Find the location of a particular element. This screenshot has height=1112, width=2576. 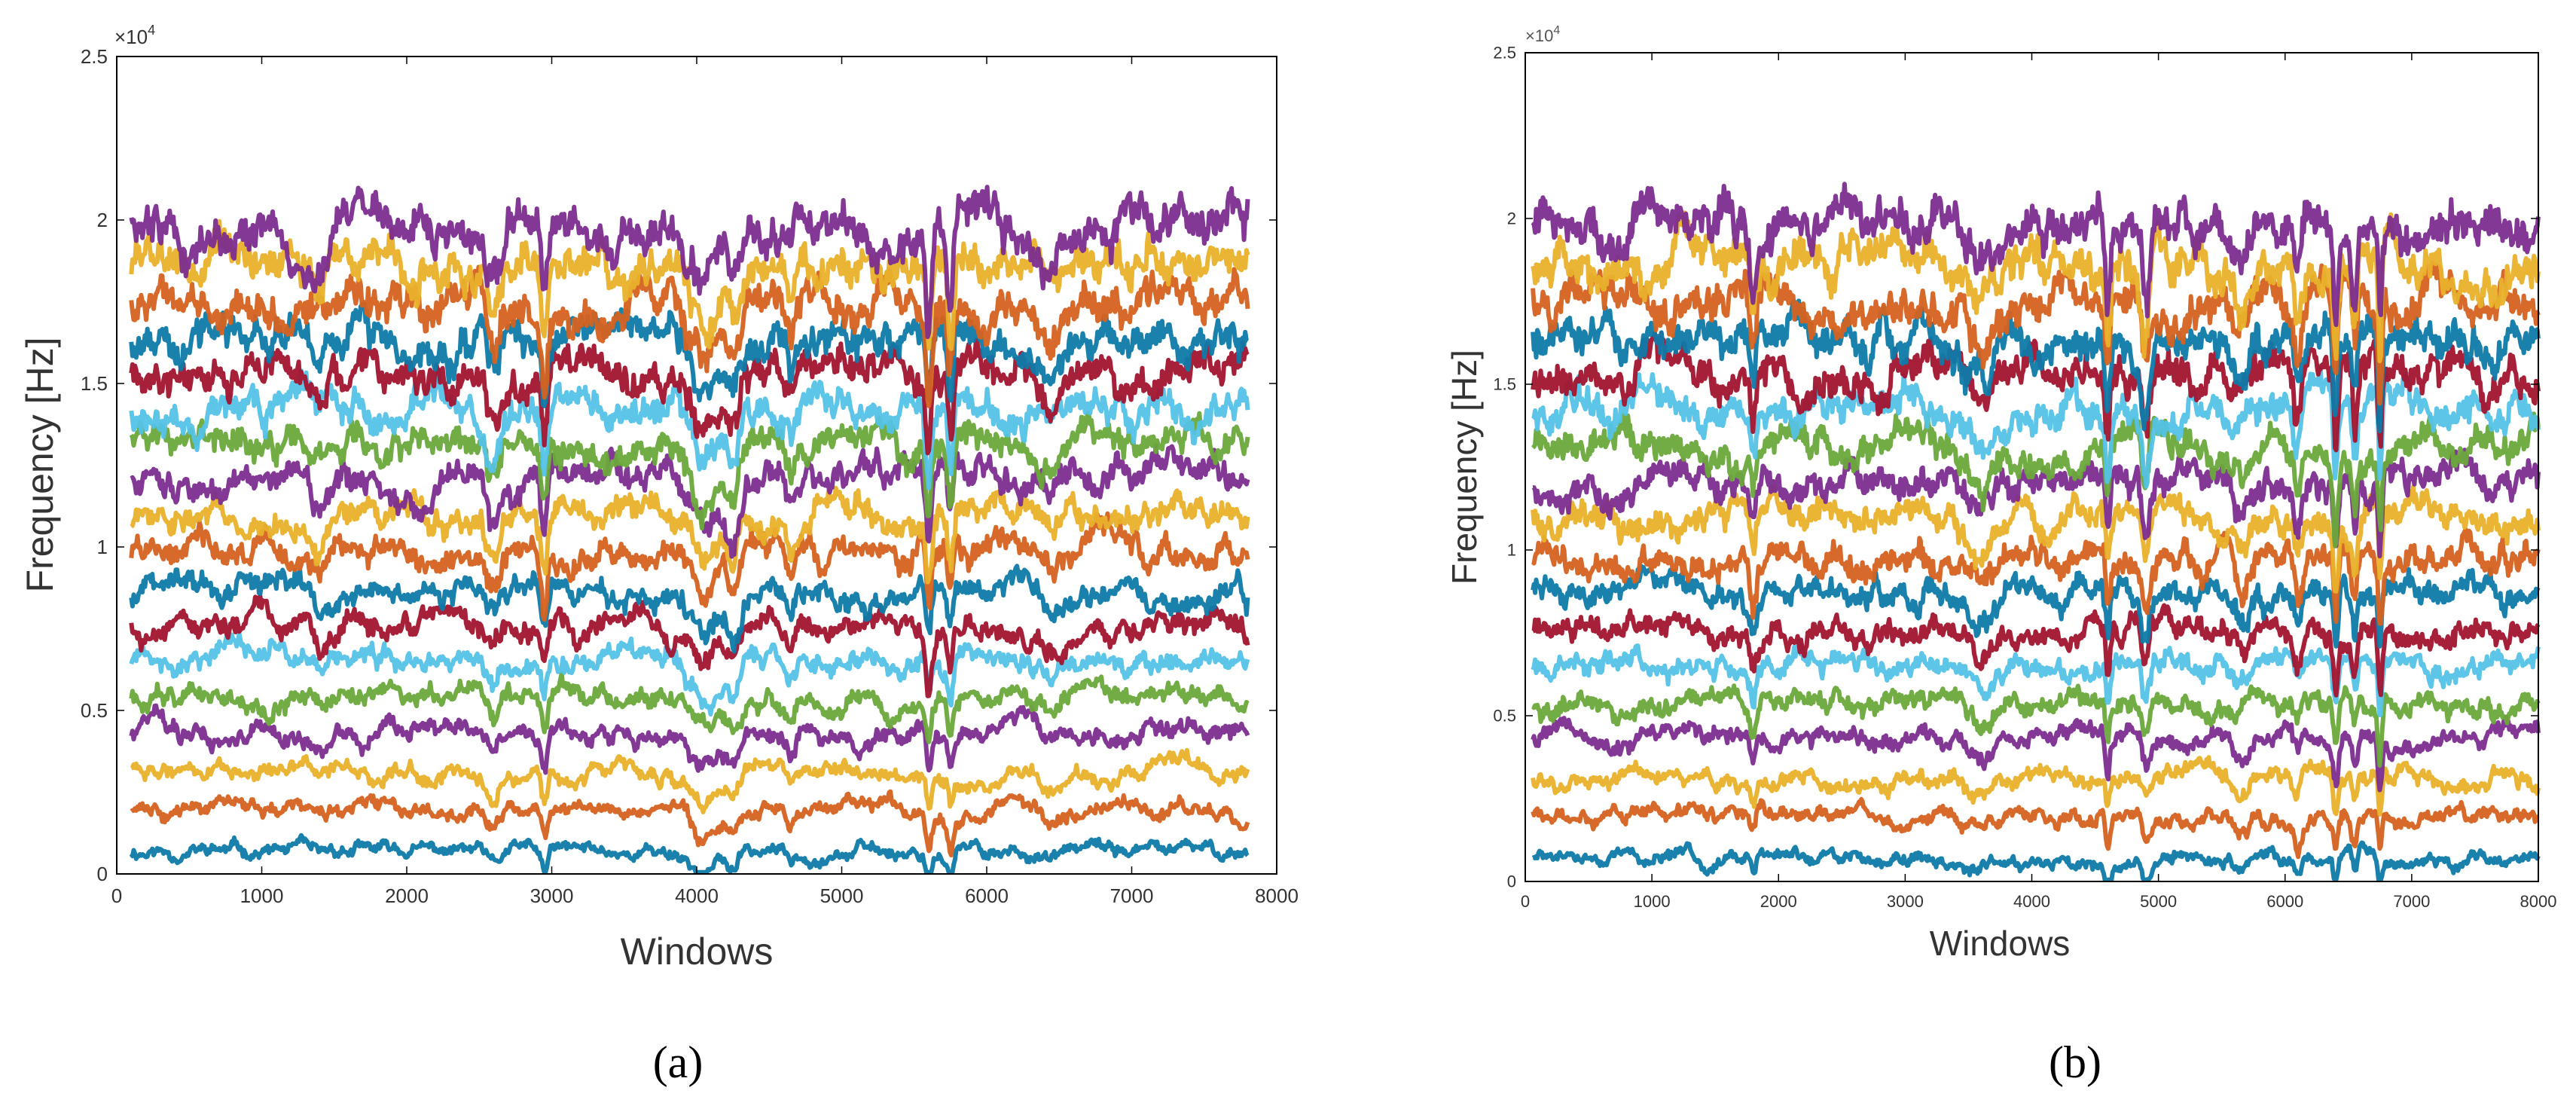

y-axis-label-b: Frequency [Hz] is located at coordinates (1465, 467).